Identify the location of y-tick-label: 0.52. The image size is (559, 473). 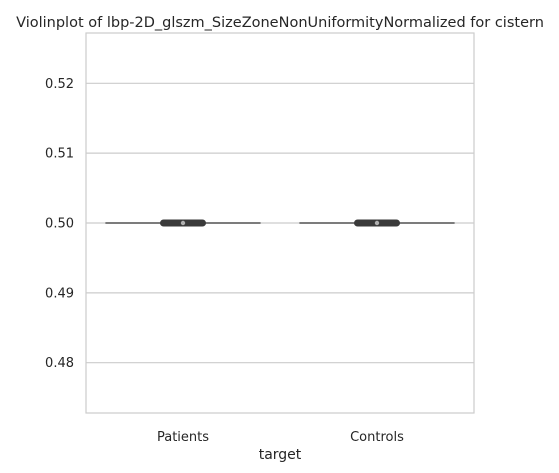
(59, 84).